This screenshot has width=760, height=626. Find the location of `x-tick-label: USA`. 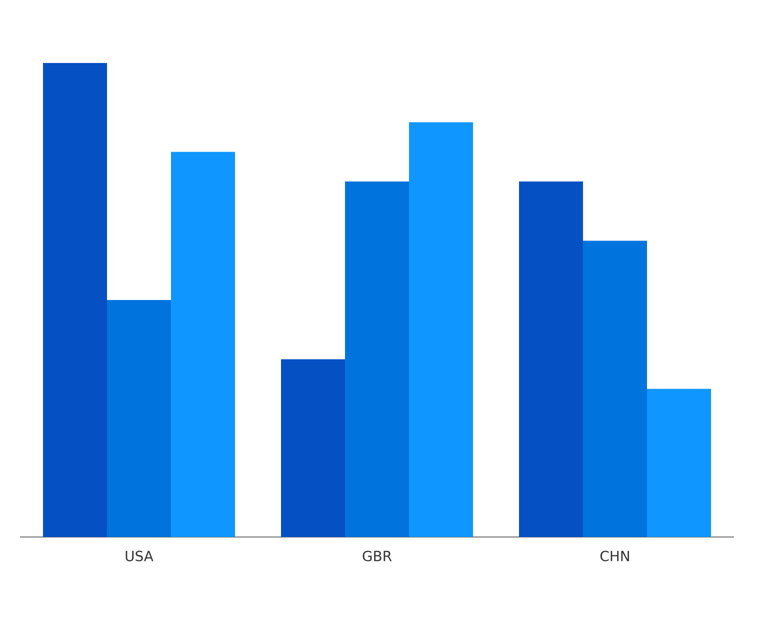

x-tick-label: USA is located at coordinates (140, 556).